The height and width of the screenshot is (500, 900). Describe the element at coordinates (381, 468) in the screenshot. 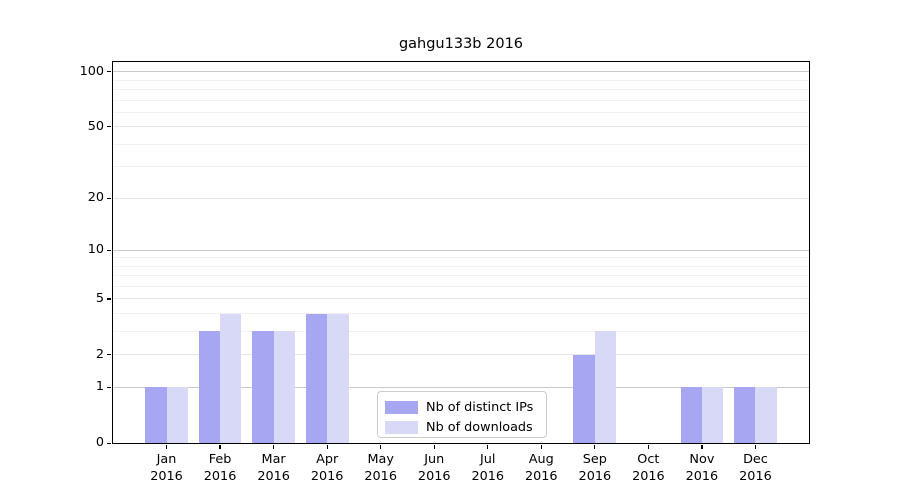

I see `x-tick-label: May 2016` at that location.